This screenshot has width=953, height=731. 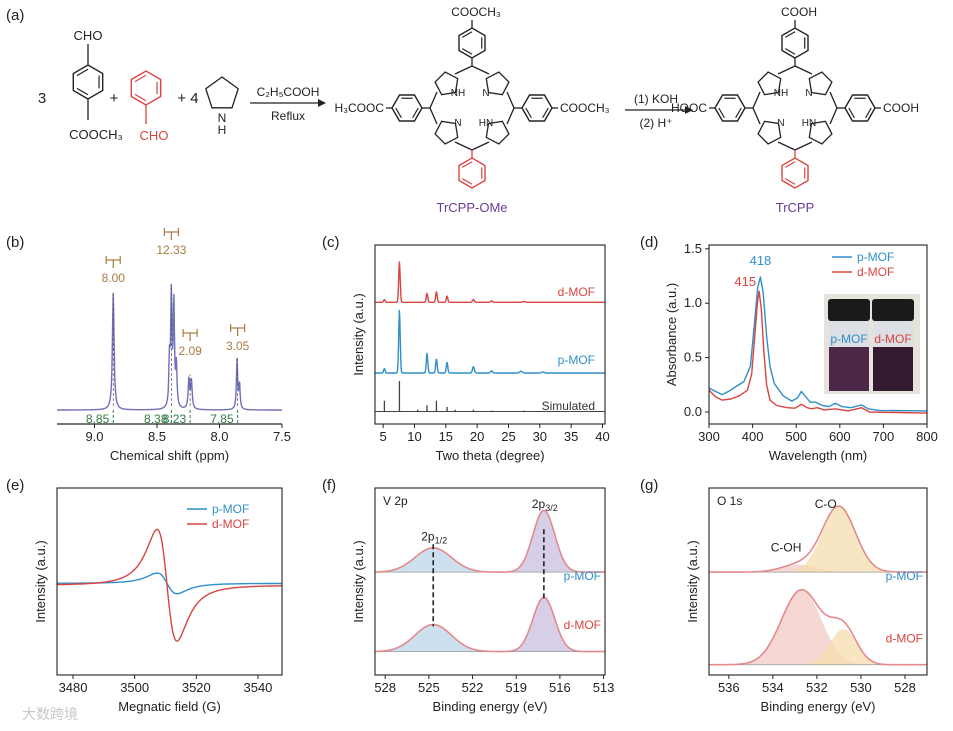 What do you see at coordinates (773, 687) in the screenshot?
I see `x-tick-label: 534` at bounding box center [773, 687].